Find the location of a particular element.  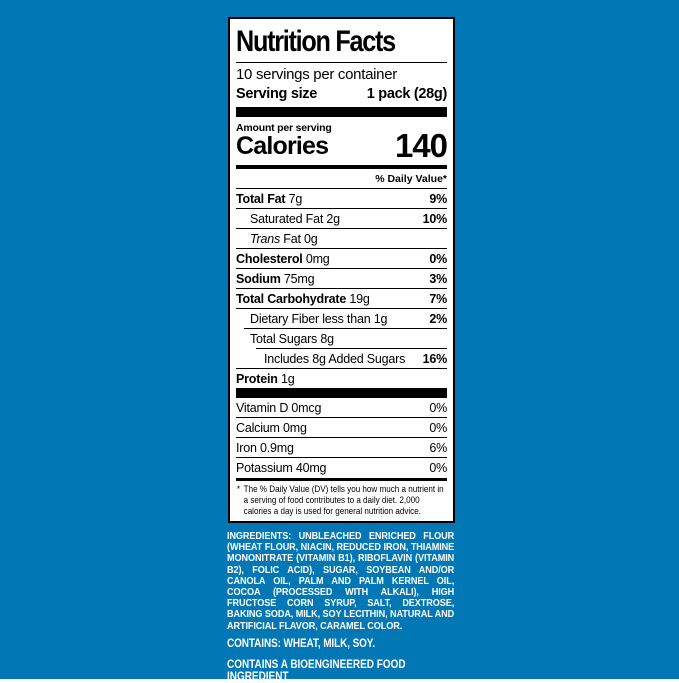

footnote-asterisk: * is located at coordinates (238, 489).